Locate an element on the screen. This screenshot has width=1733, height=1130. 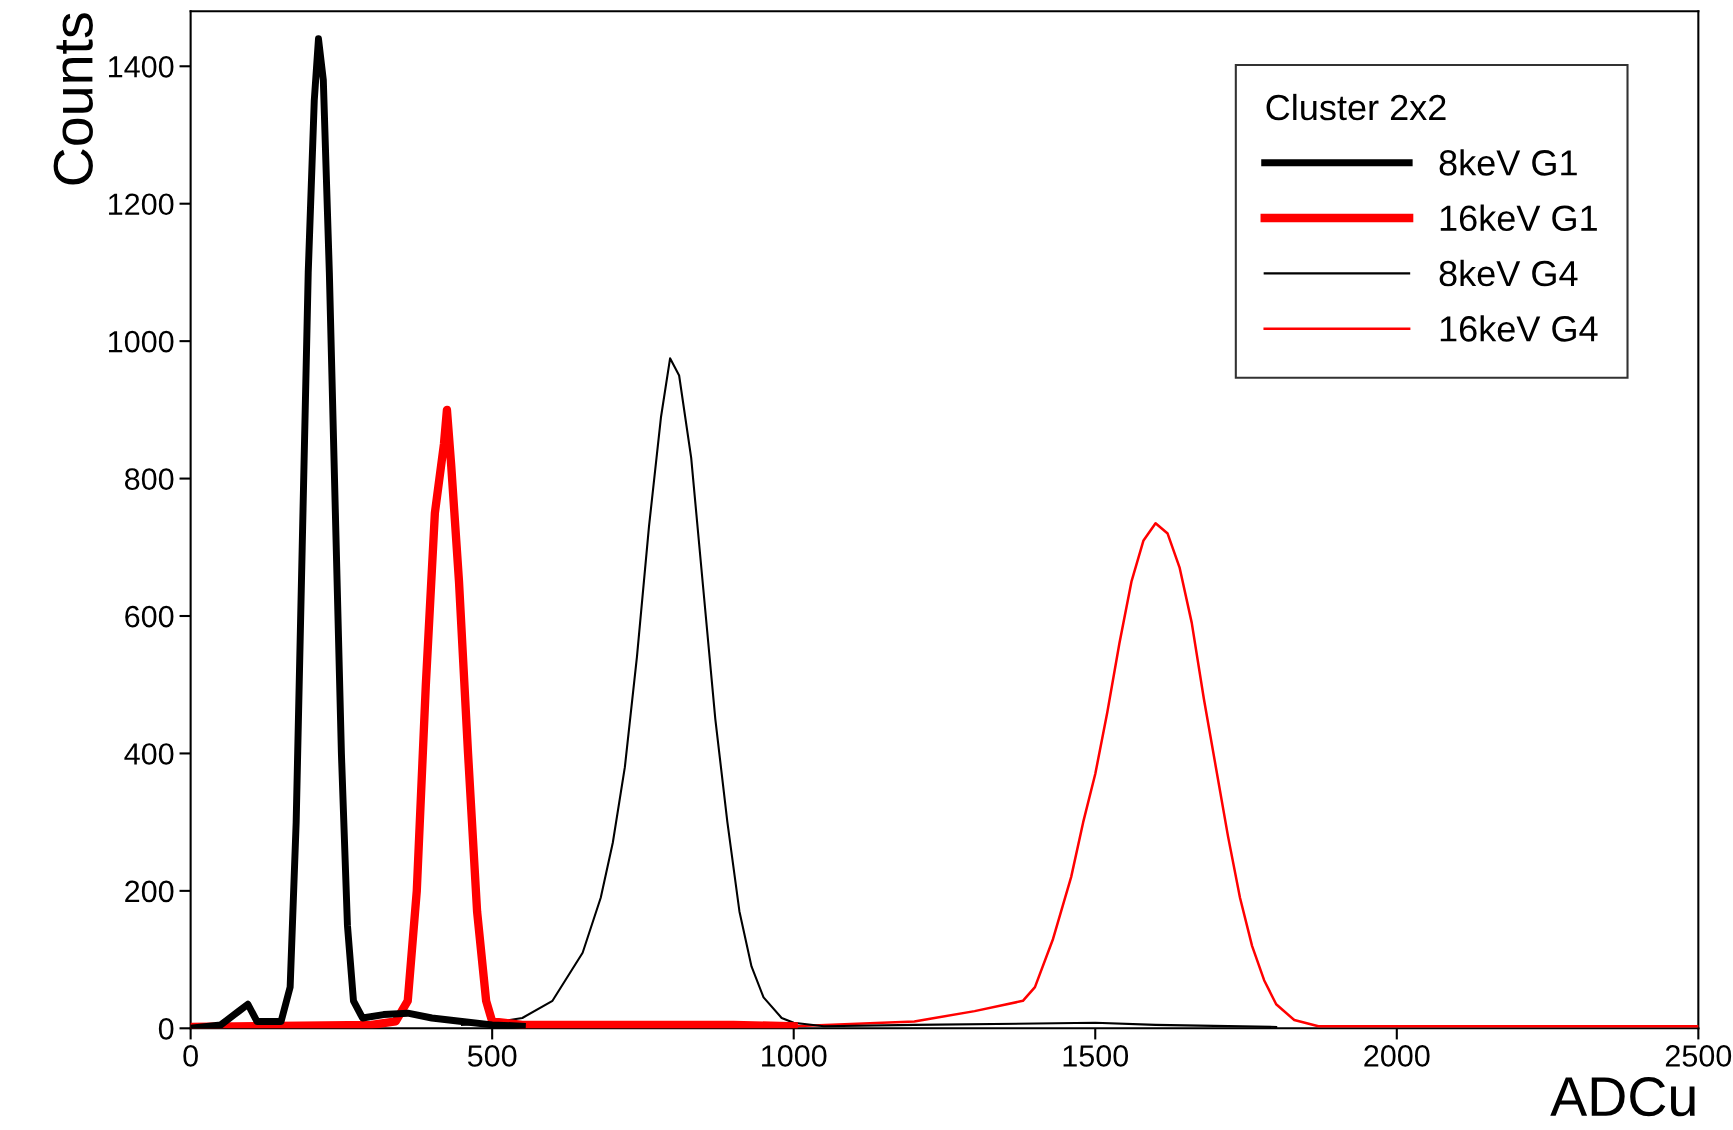
legend-label: 16keV G4 is located at coordinates (1519, 328).